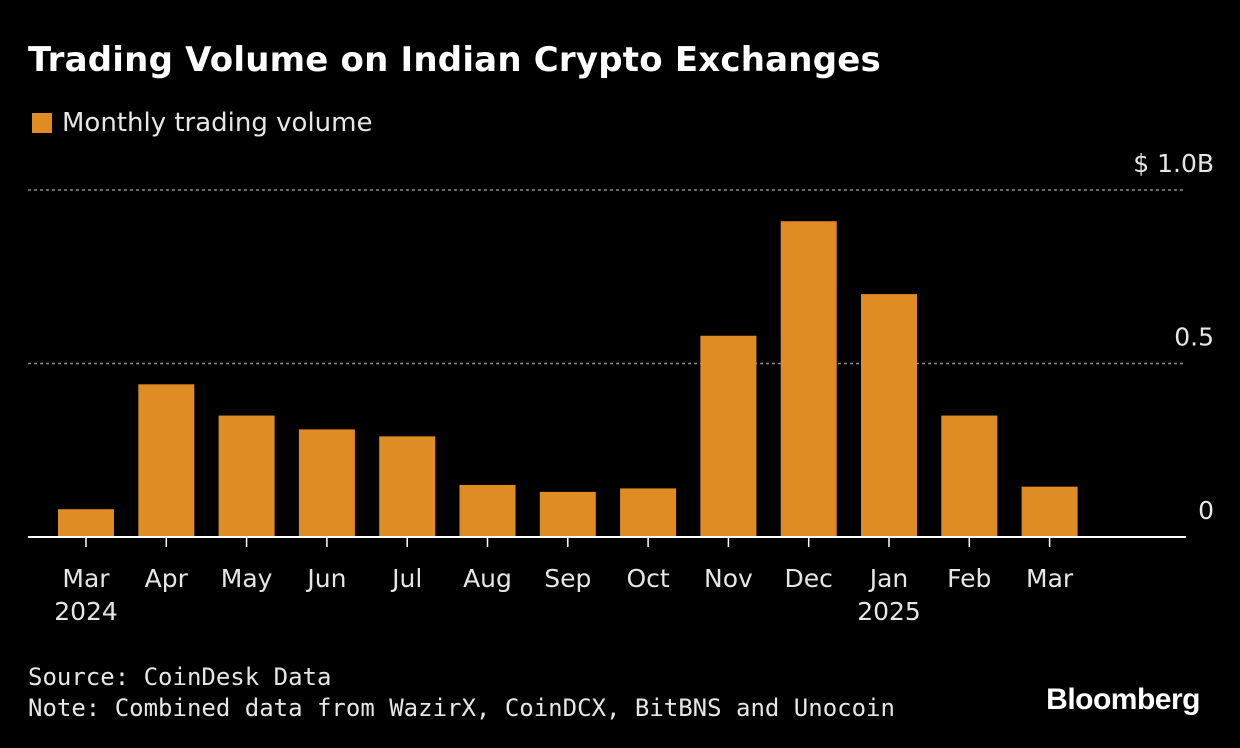 The width and height of the screenshot is (1240, 748). What do you see at coordinates (1206, 510) in the screenshot?
I see `y-tick-label: 0` at bounding box center [1206, 510].